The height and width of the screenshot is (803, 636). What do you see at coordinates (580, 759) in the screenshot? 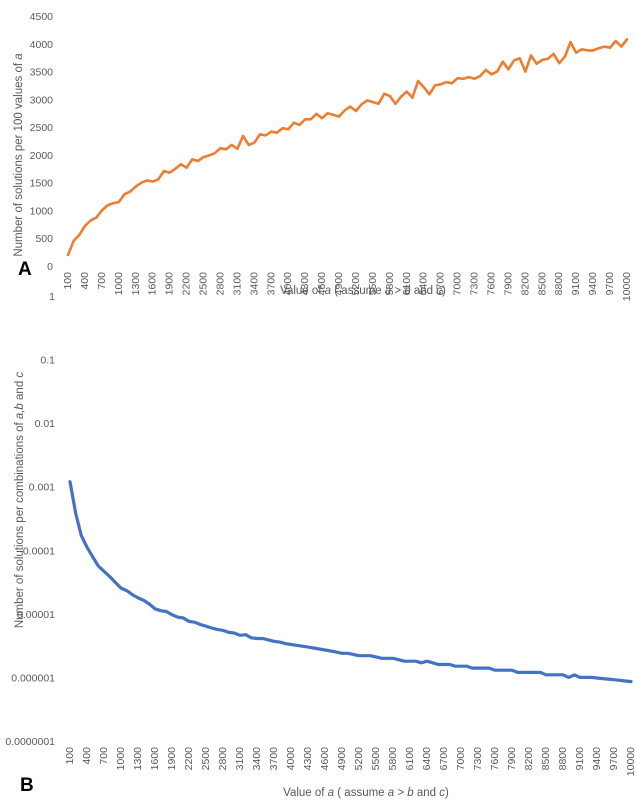
I see `x-tick-label: 9100` at bounding box center [580, 759].